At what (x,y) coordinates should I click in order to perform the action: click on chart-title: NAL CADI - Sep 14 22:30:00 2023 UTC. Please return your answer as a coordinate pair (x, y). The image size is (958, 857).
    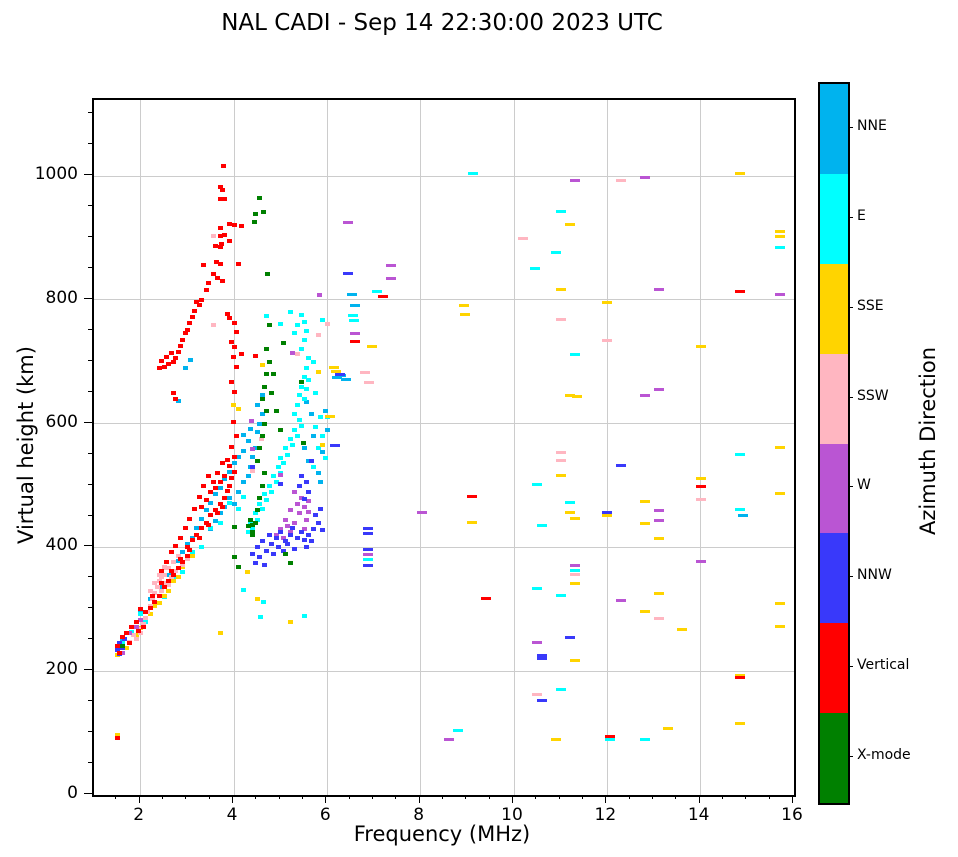
    Looking at the image, I should click on (442, 23).